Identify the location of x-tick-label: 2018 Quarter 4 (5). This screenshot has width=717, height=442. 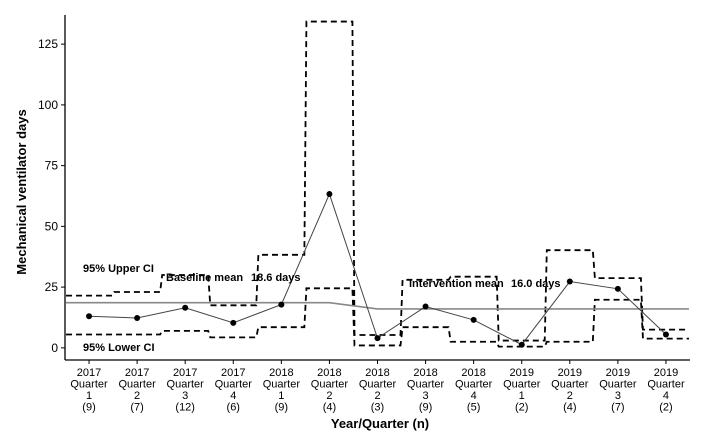
(474, 390).